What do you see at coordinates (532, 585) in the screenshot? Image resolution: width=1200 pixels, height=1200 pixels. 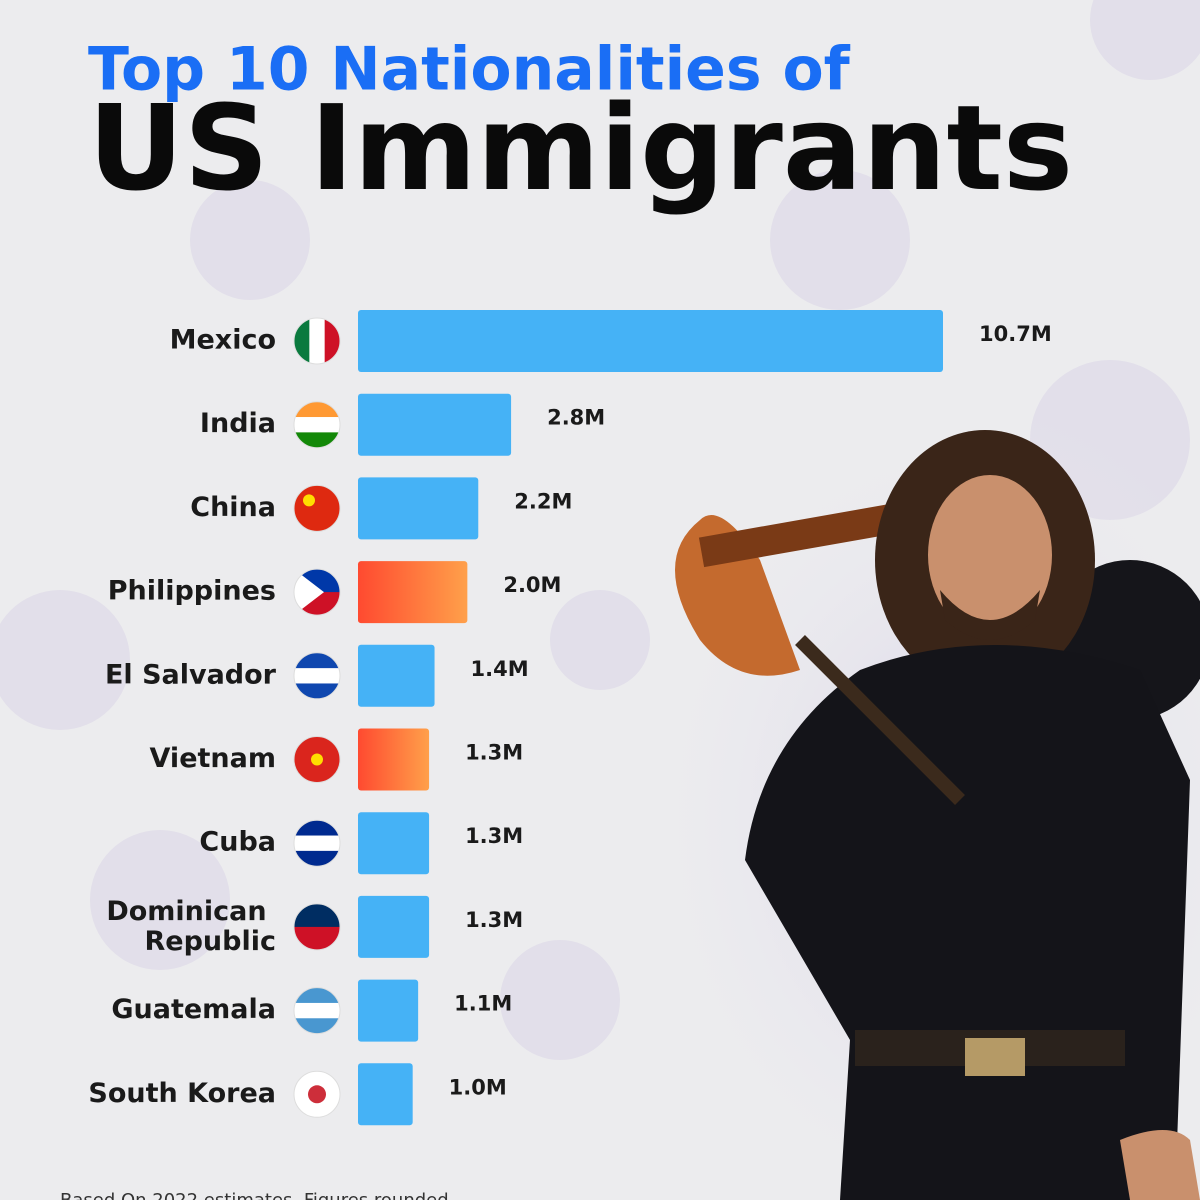 I see `value-label: 2.0M` at bounding box center [532, 585].